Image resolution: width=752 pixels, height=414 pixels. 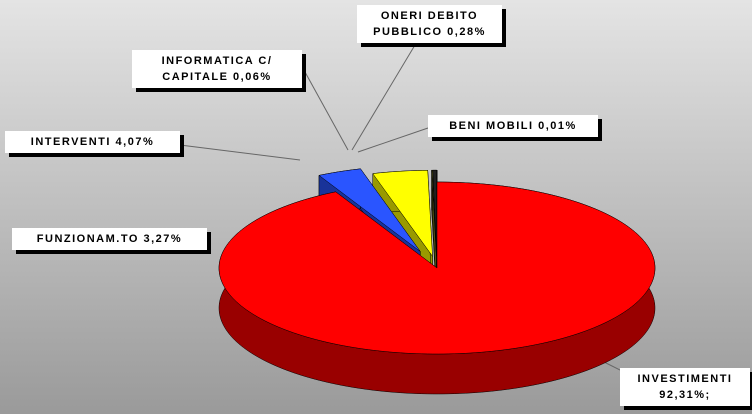 What do you see at coordinates (426, 24) in the screenshot?
I see `category-label: ONERI DEBITO PUBBLICO` at bounding box center [426, 24].